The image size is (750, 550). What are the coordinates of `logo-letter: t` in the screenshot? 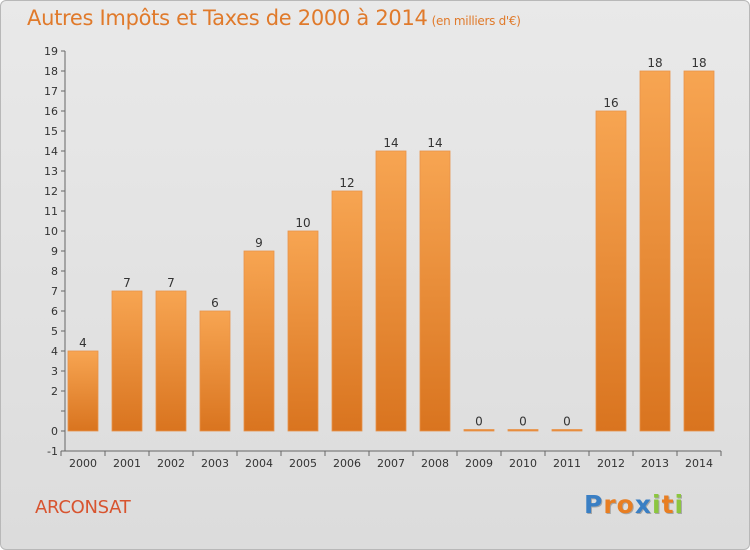 It's located at (668, 504).